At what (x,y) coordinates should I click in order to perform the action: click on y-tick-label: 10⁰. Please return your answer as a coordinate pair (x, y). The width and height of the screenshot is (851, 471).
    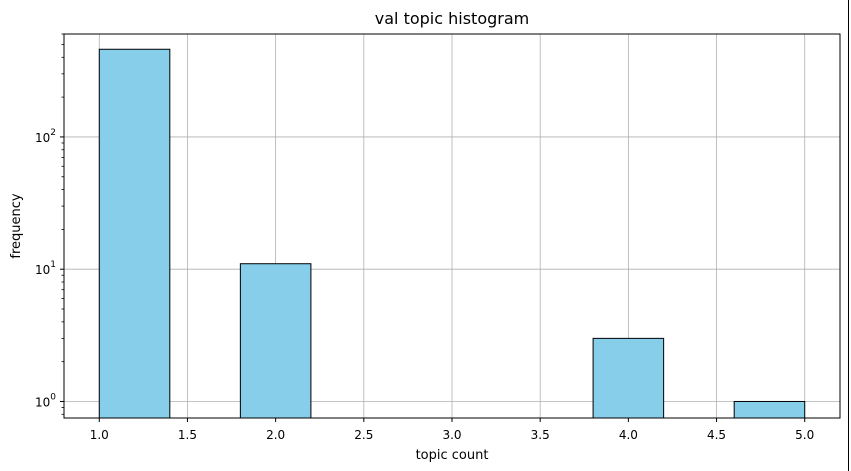
    Looking at the image, I should click on (45, 400).